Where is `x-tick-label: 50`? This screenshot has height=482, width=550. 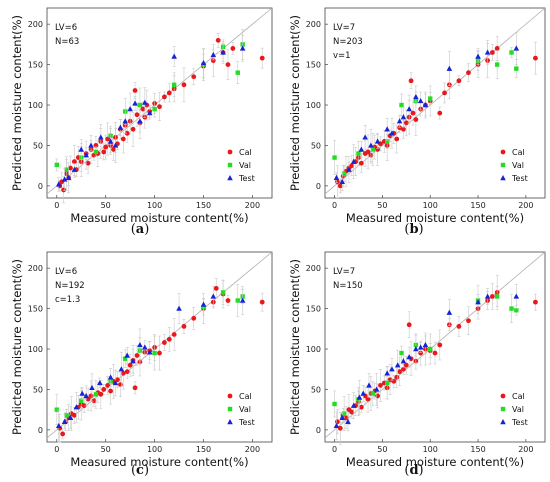 x-tick-label: 50 is located at coordinates (106, 205).